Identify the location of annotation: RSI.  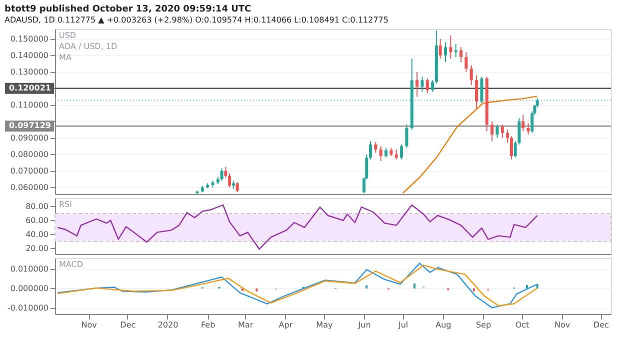
(65, 204).